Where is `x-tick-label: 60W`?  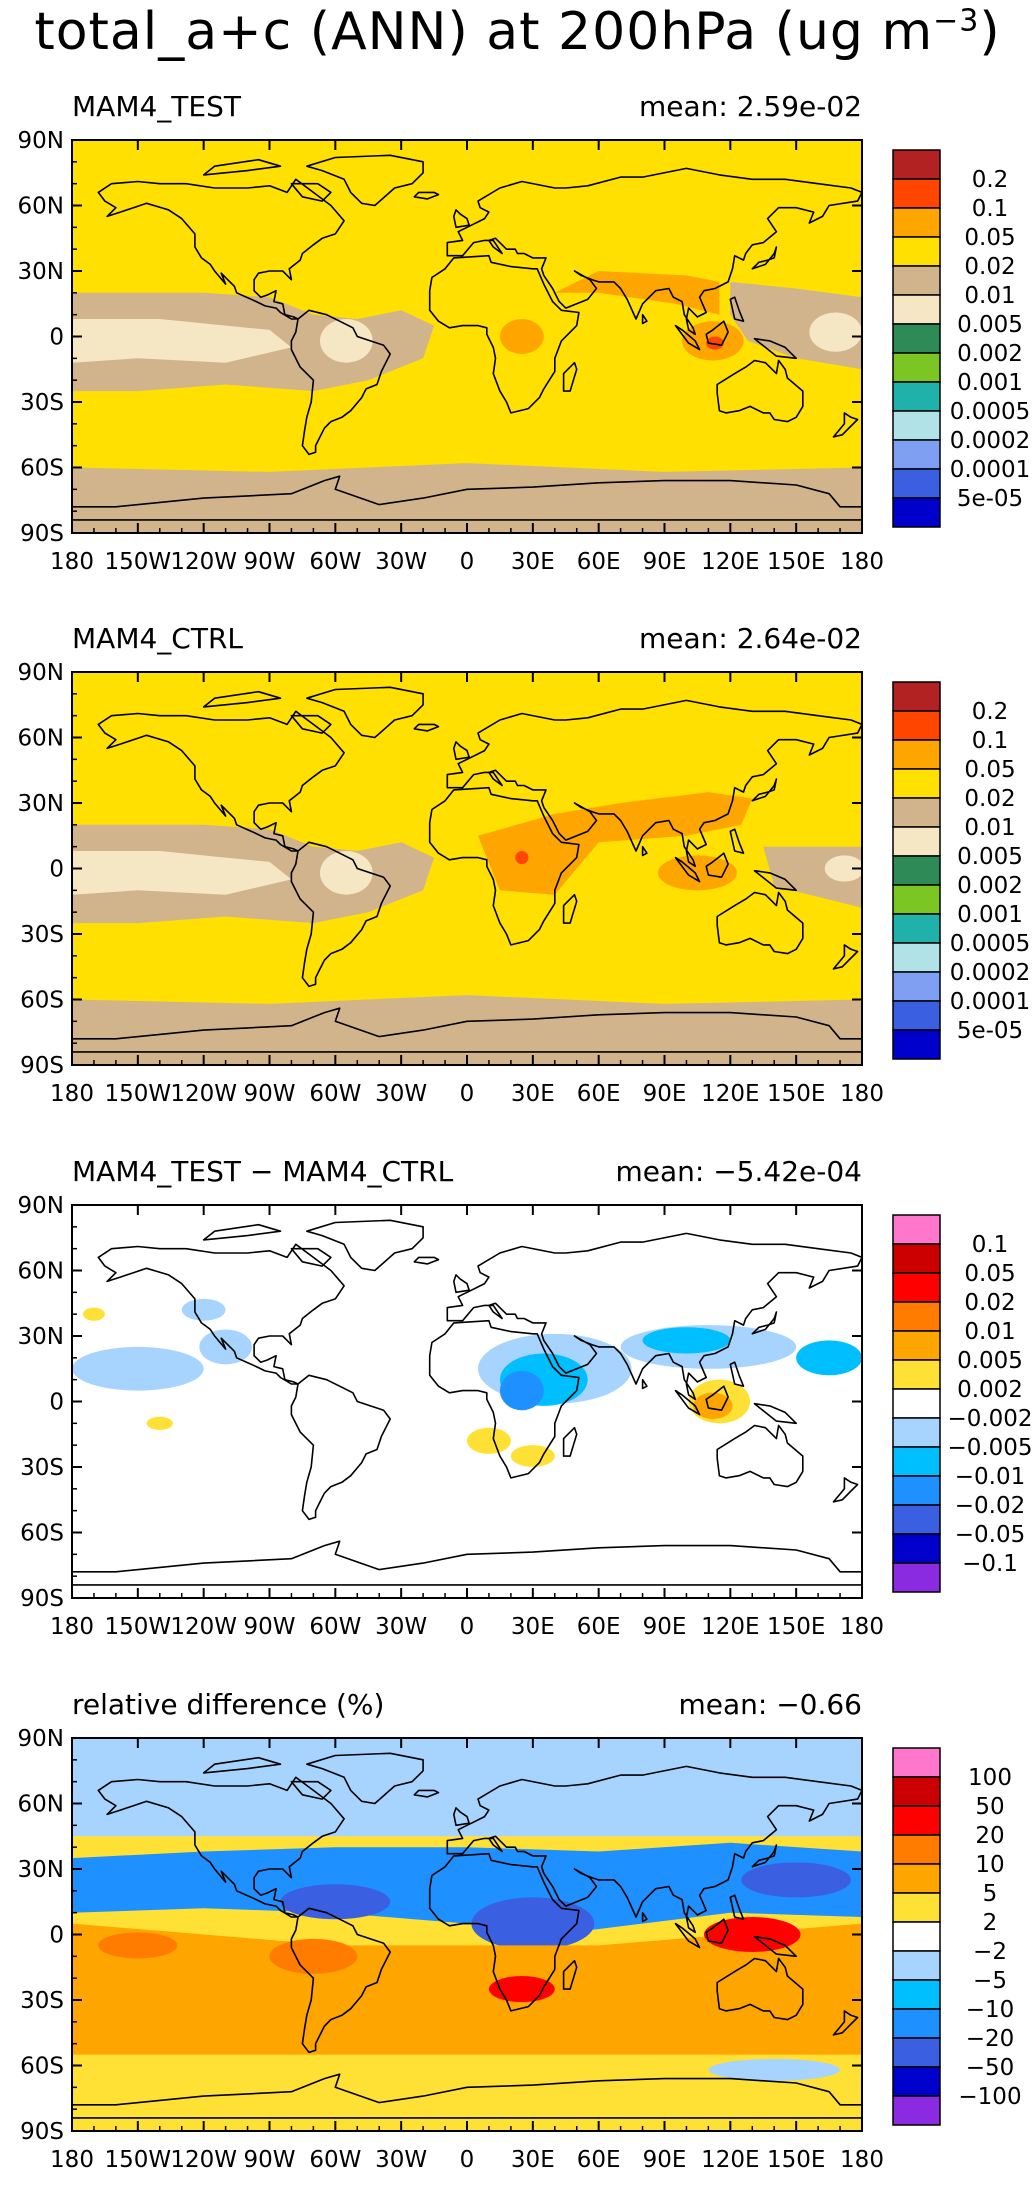 x-tick-label: 60W is located at coordinates (335, 562).